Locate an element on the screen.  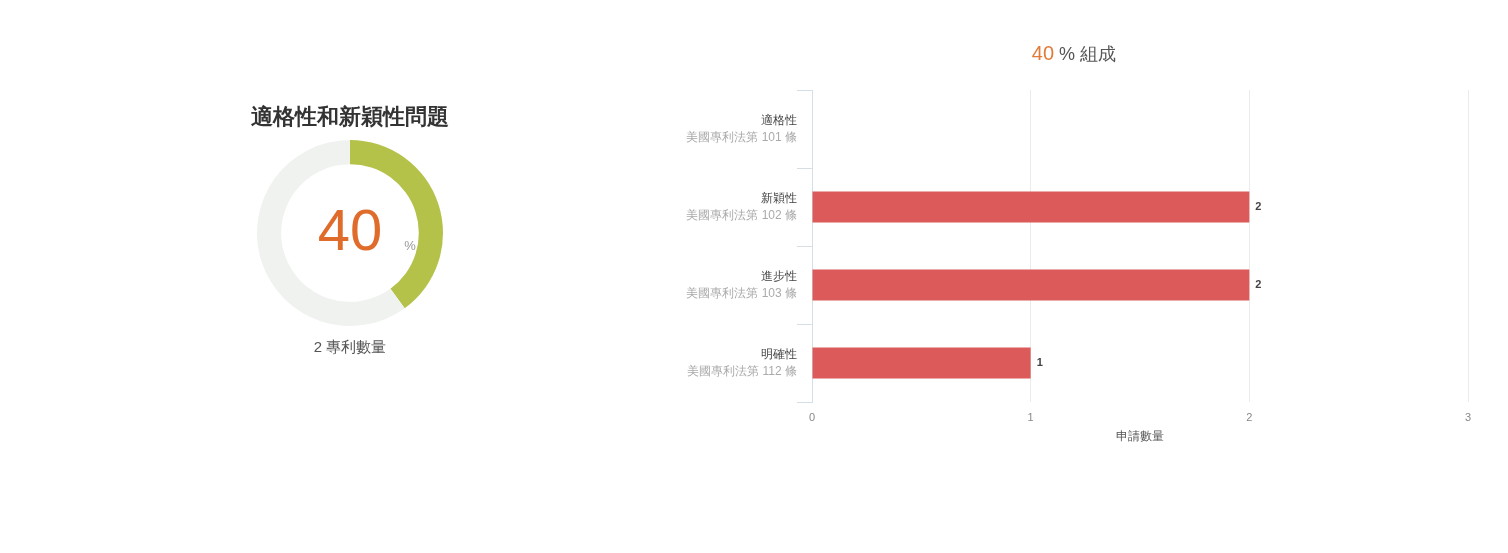
text: 美國專利法第 102 條 is located at coordinates (741, 214).